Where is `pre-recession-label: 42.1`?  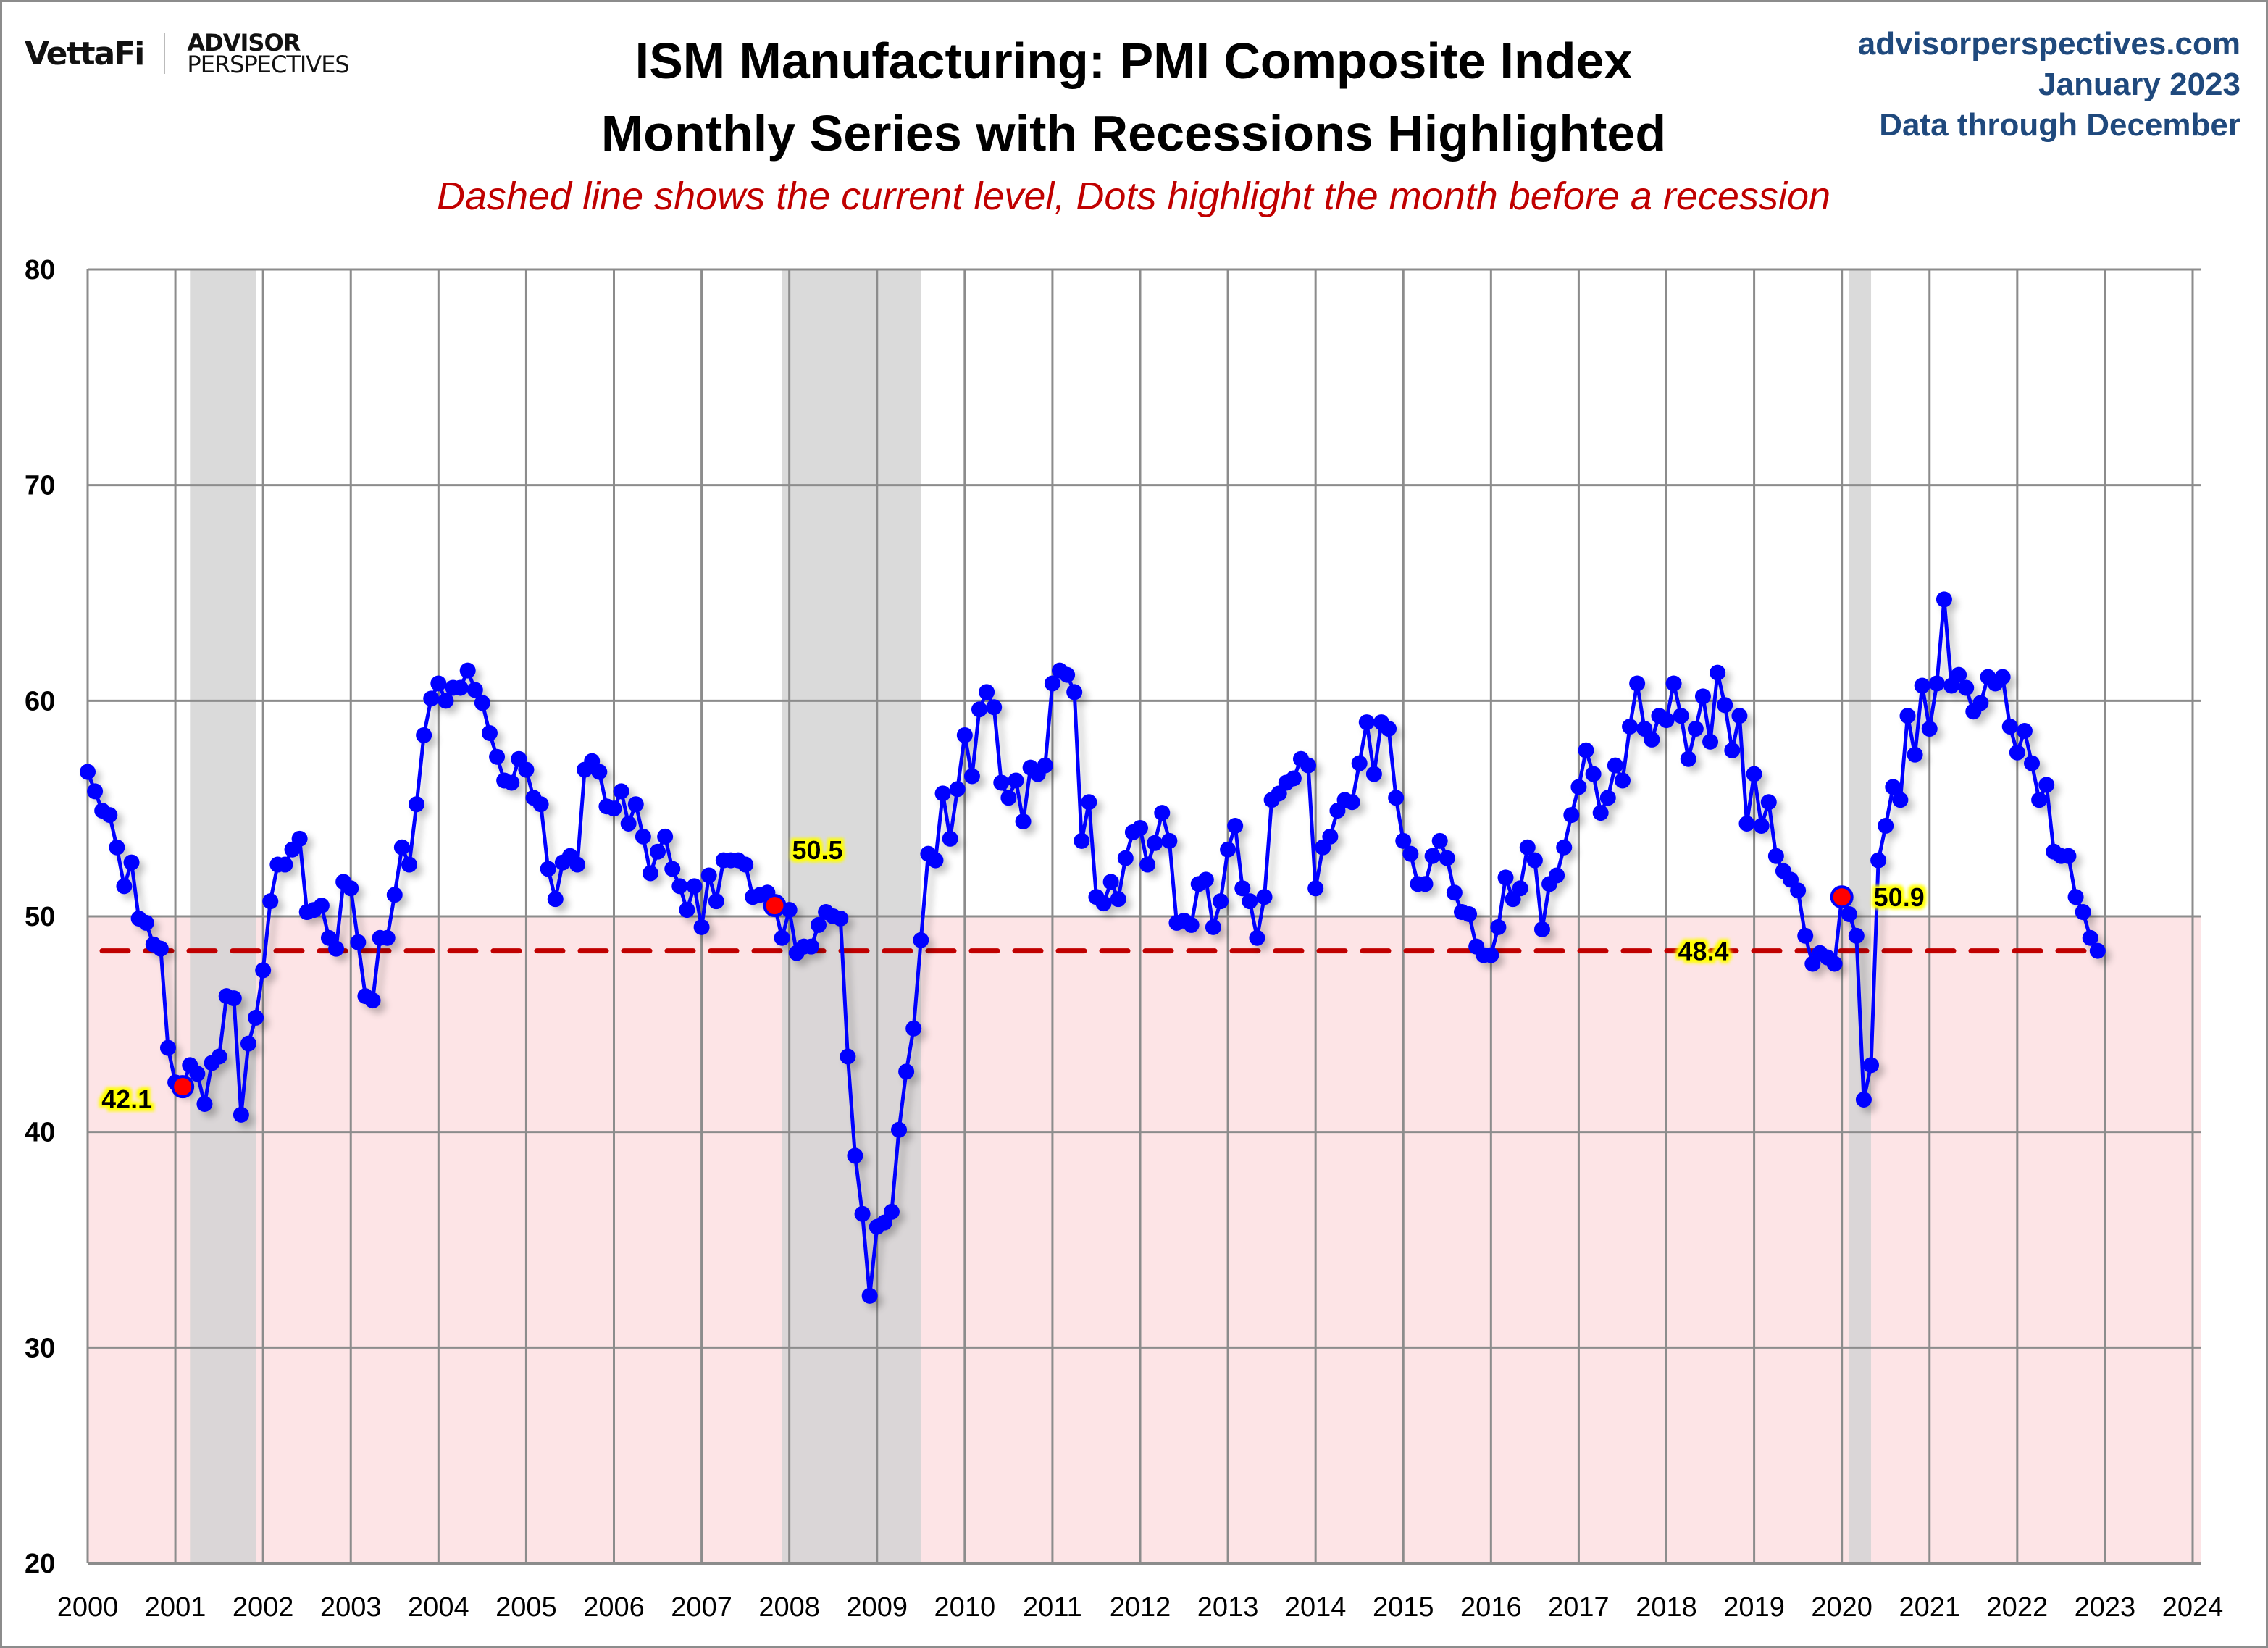
pre-recession-label: 42.1 is located at coordinates (127, 1099).